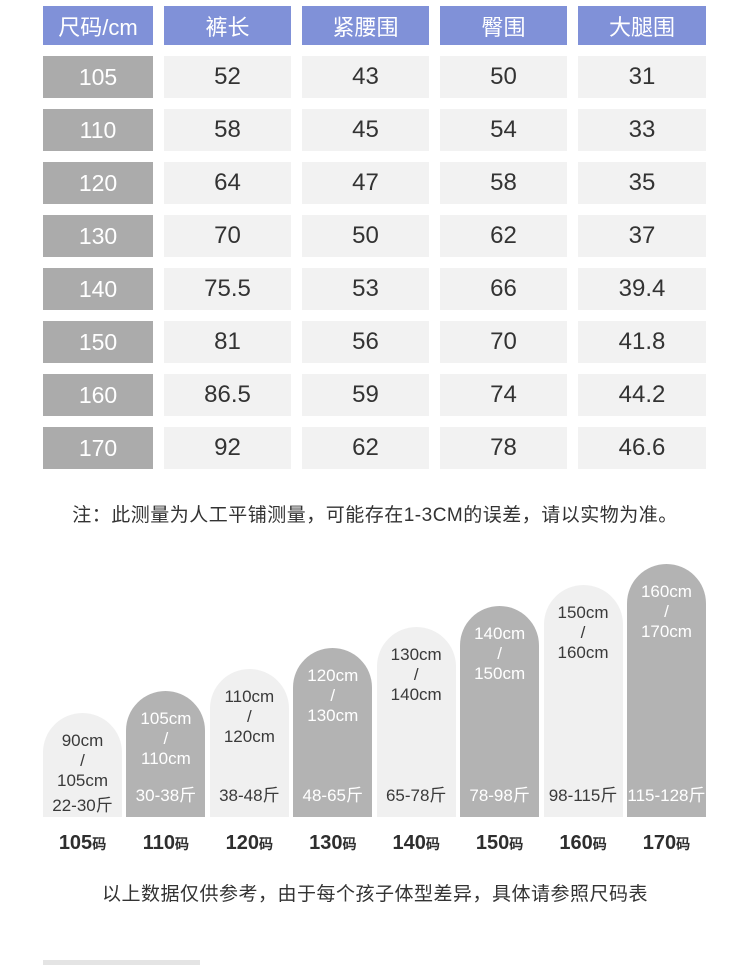 The width and height of the screenshot is (750, 965). Describe the element at coordinates (503, 395) in the screenshot. I see `value-cell: 74` at that location.